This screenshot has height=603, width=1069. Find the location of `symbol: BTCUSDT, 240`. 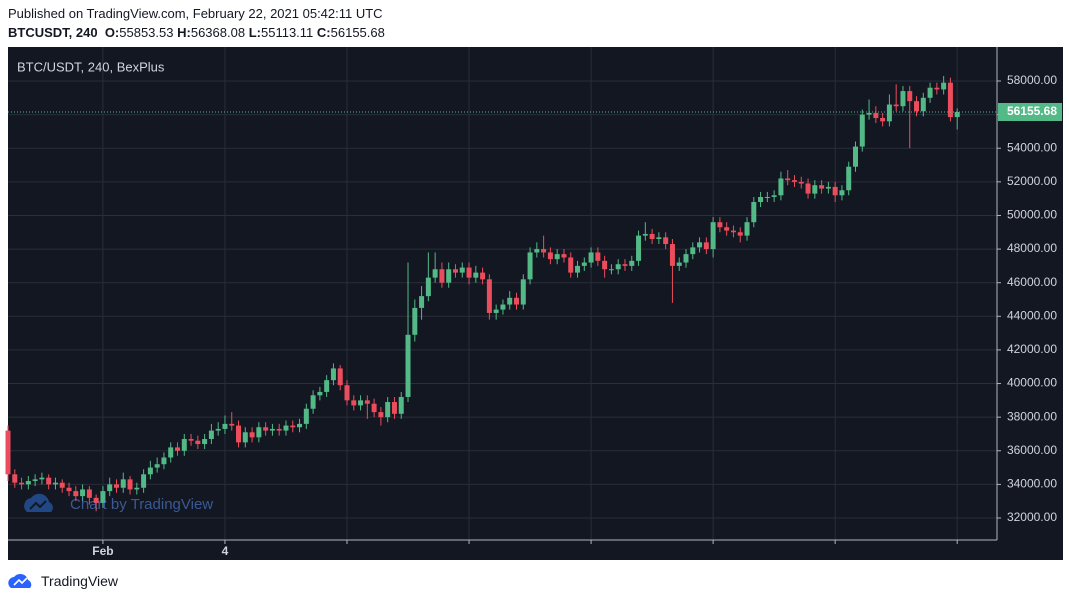

symbol: BTCUSDT, 240 is located at coordinates (53, 32).